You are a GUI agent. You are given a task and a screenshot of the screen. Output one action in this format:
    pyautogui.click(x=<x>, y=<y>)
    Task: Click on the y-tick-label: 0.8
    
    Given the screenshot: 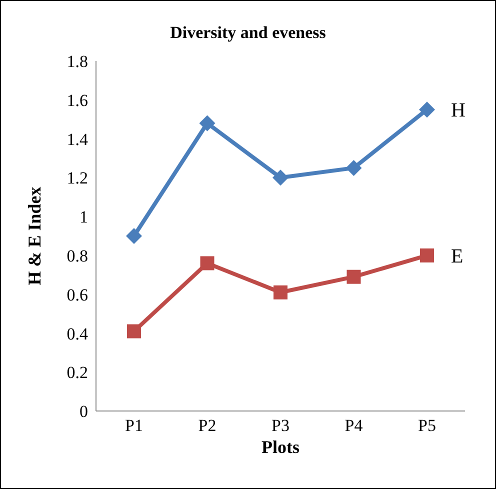 What is the action you would take?
    pyautogui.click(x=77, y=256)
    